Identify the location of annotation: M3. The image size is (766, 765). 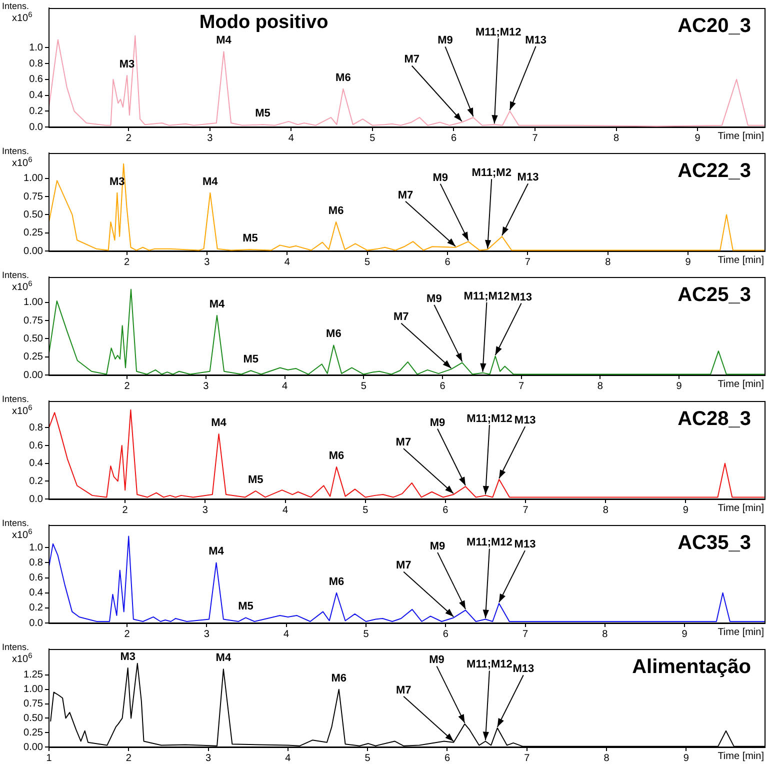
(128, 657).